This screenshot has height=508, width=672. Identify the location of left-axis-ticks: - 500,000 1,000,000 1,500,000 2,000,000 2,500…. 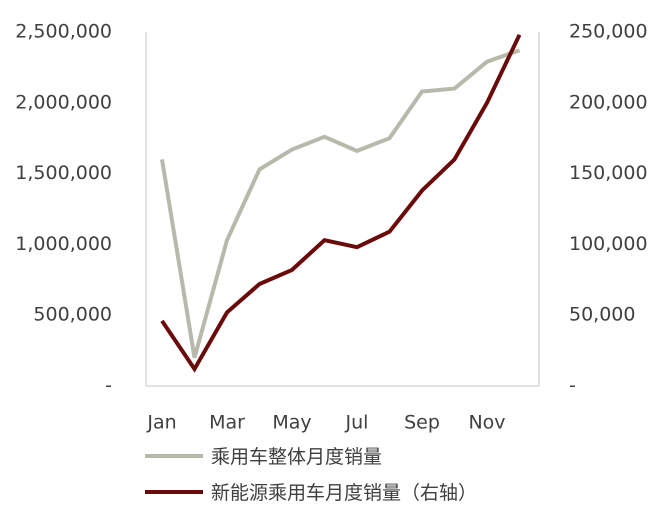
(63, 209).